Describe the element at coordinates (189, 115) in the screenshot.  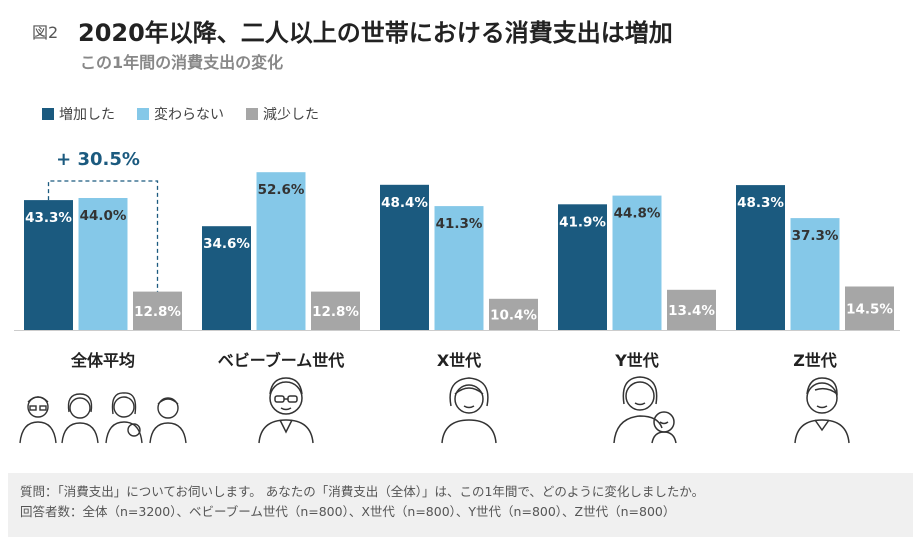
I see `legend-label-unchanged: 変わらない` at that location.